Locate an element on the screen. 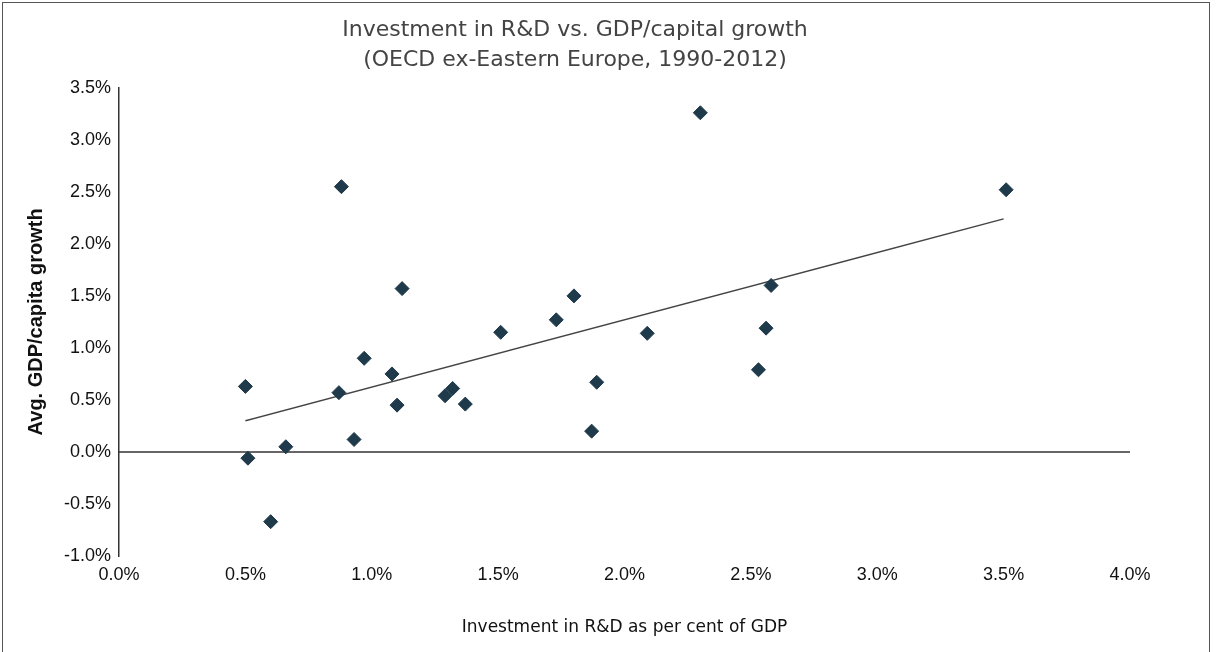 Image resolution: width=1225 pixels, height=652 pixels. x-tick-label: 1.0% is located at coordinates (372, 573).